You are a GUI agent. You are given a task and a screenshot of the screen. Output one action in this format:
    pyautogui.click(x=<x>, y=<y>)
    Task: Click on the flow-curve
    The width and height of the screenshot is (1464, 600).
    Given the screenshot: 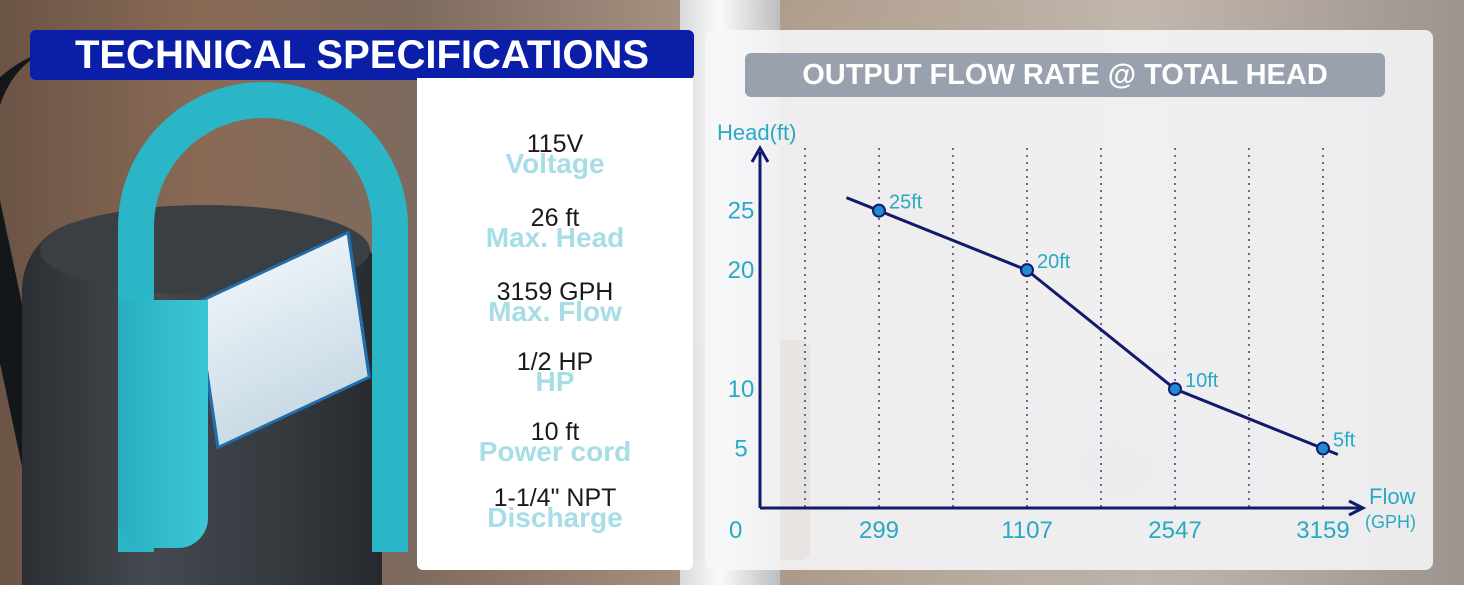 What is the action you would take?
    pyautogui.click(x=1092, y=326)
    